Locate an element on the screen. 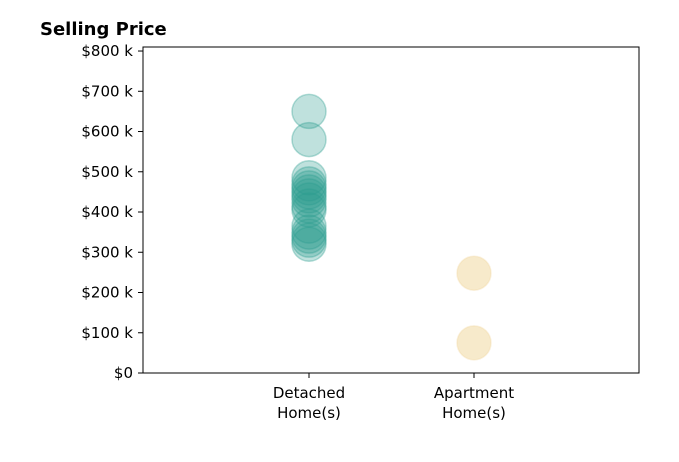 The height and width of the screenshot is (462, 679). chart-title: Selling Price is located at coordinates (103, 29).